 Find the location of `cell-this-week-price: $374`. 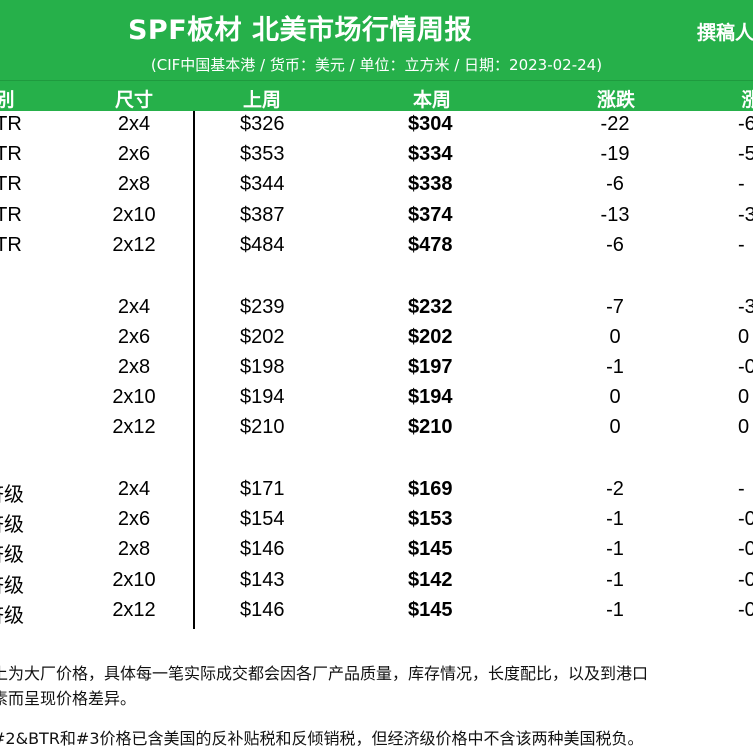

cell-this-week-price: $374 is located at coordinates (430, 214).